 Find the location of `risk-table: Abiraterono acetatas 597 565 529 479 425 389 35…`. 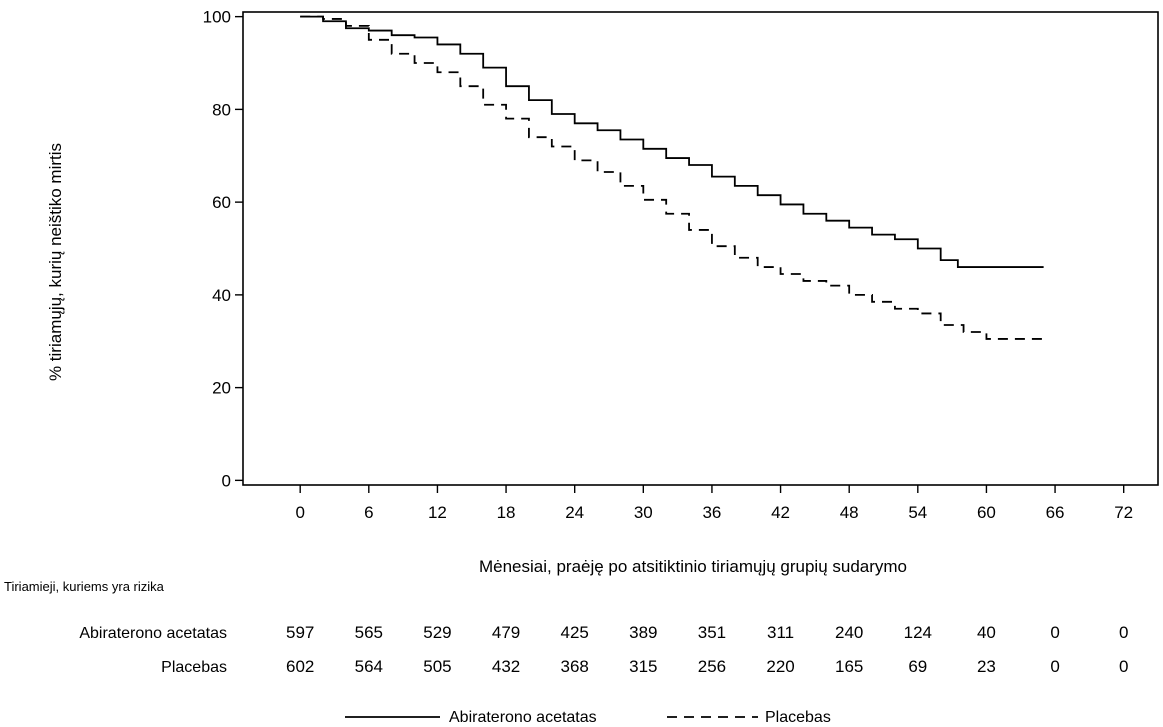

risk-table: Abiraterono acetatas 597 565 529 479 425 389 35… is located at coordinates (603, 649).